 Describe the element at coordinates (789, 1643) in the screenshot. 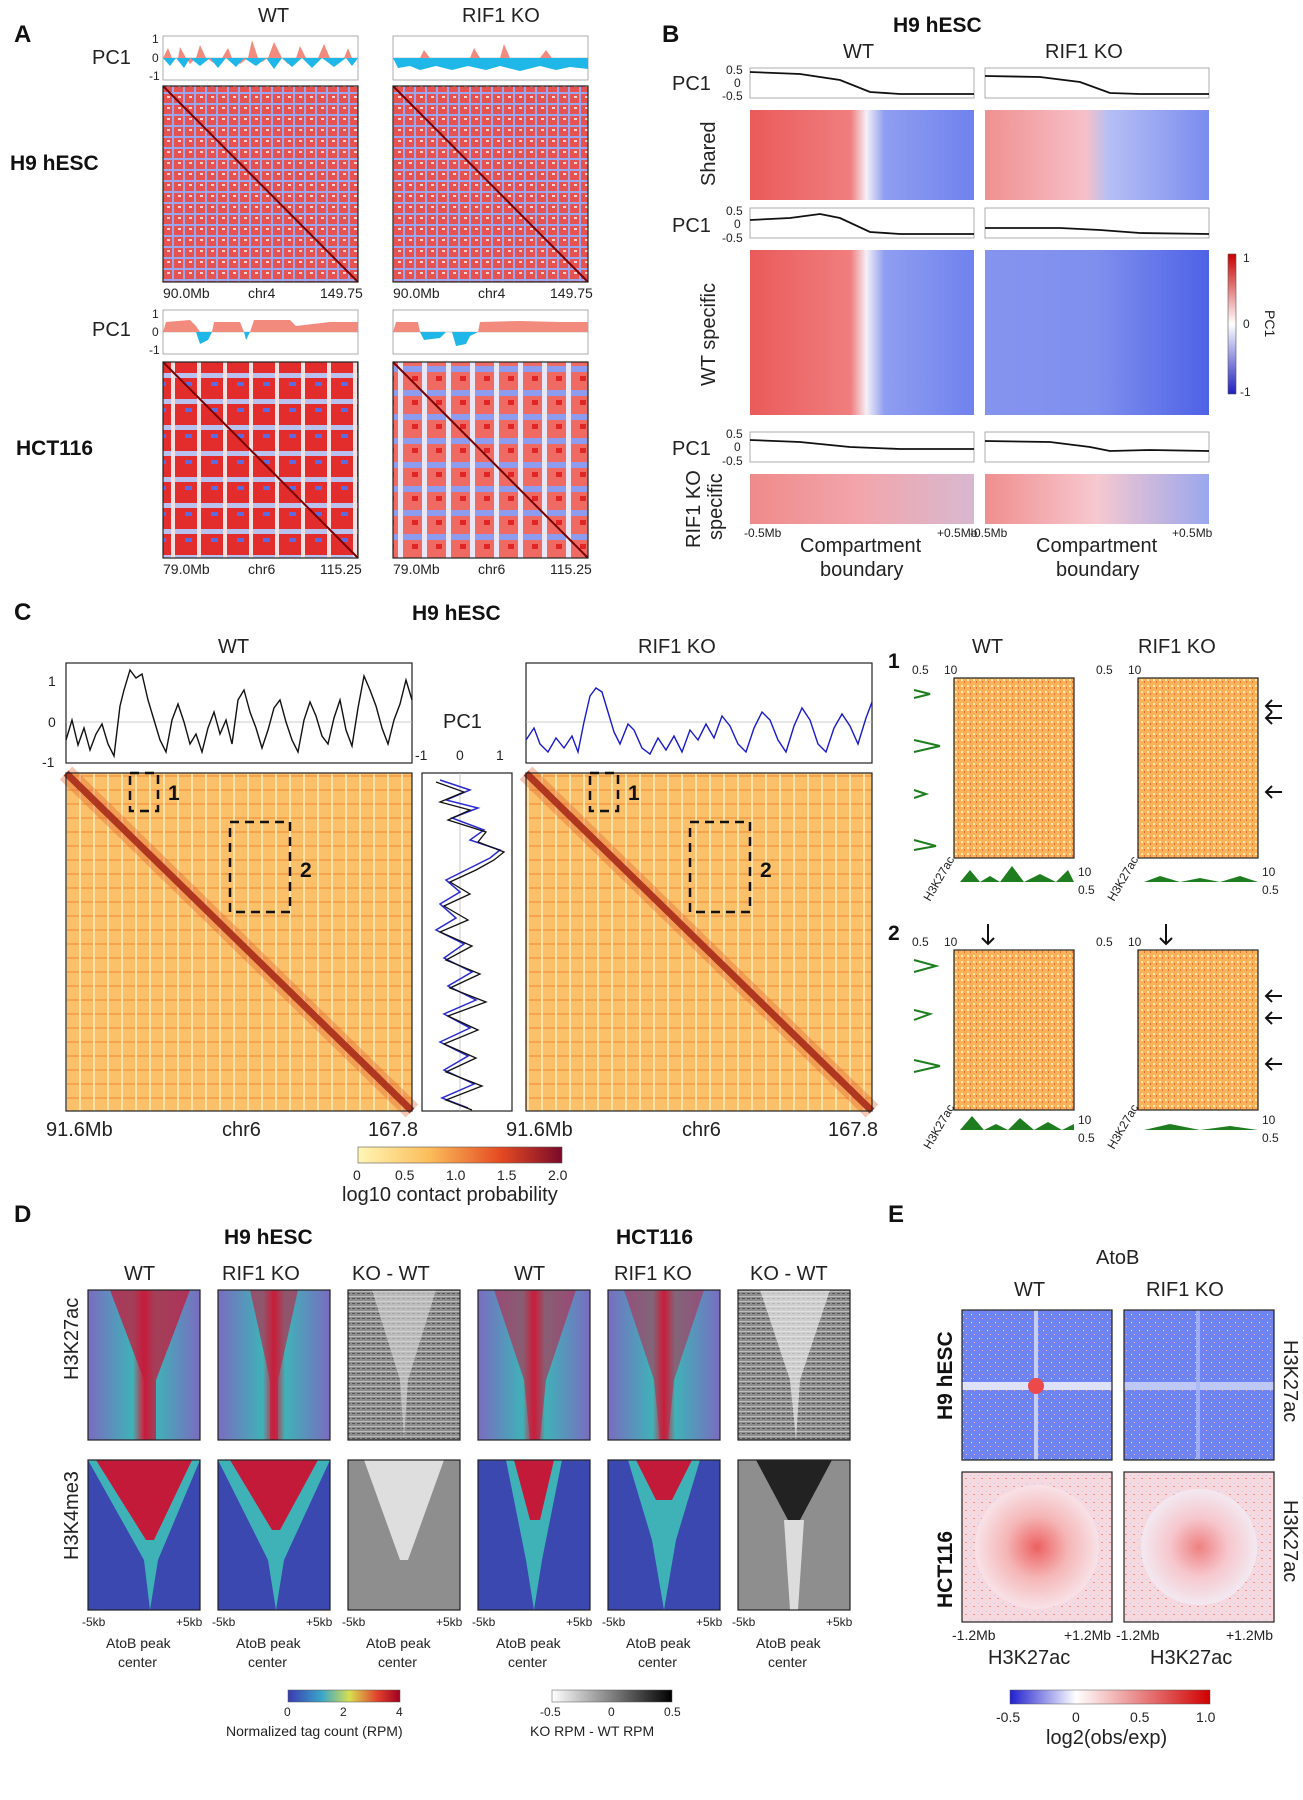

I see `d-x-label1-5: AtoB peak` at that location.